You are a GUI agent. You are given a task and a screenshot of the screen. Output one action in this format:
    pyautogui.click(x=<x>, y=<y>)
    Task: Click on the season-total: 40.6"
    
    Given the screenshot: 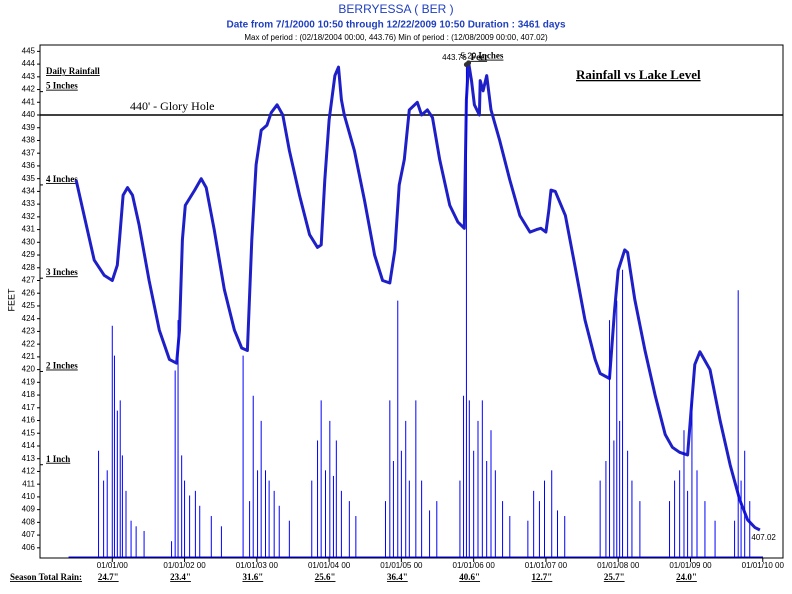 What is the action you would take?
    pyautogui.click(x=469, y=577)
    